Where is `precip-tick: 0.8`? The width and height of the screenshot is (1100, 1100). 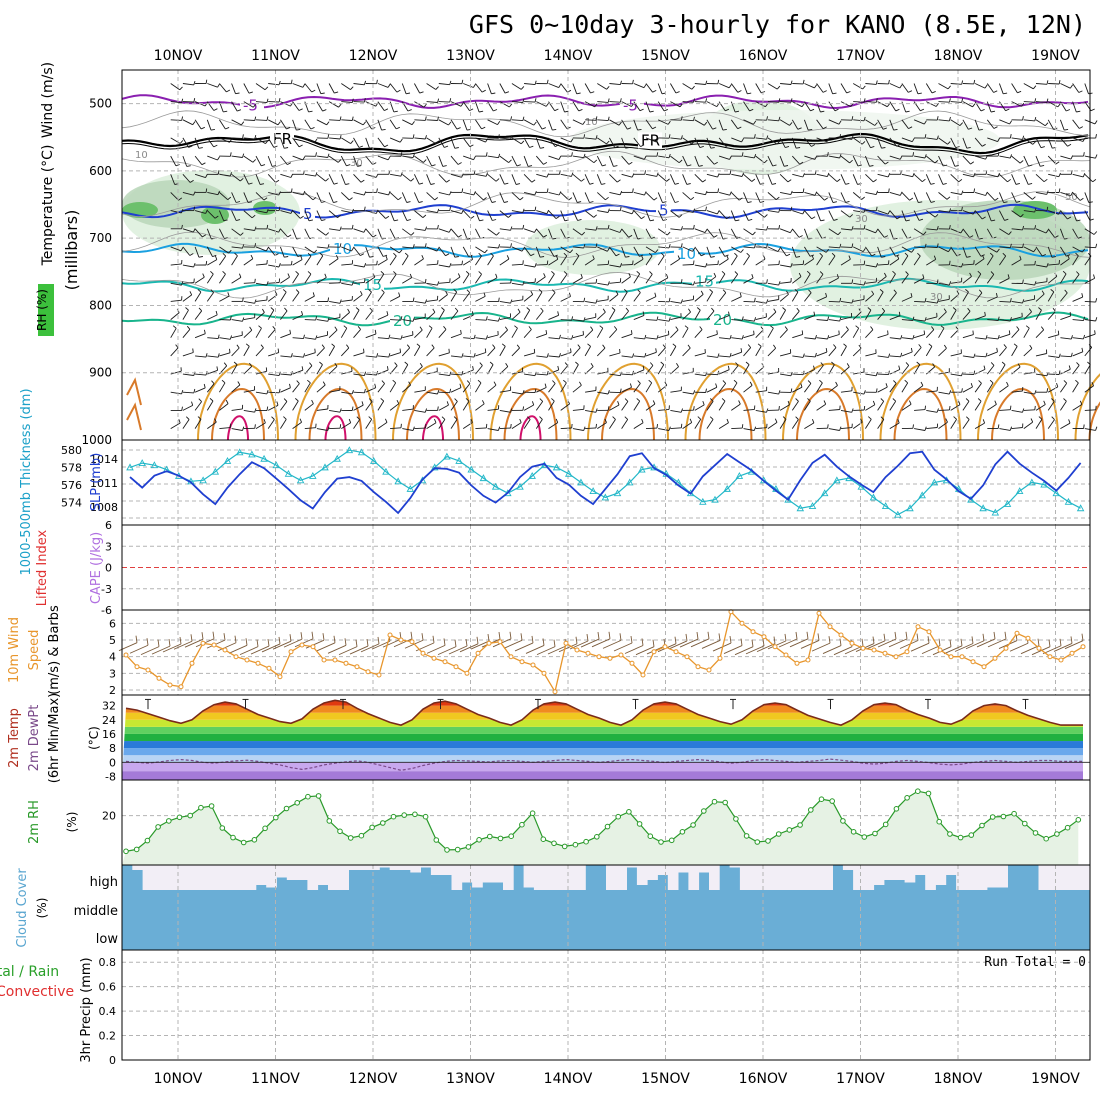 precip-tick: 0.8 is located at coordinates (108, 962).